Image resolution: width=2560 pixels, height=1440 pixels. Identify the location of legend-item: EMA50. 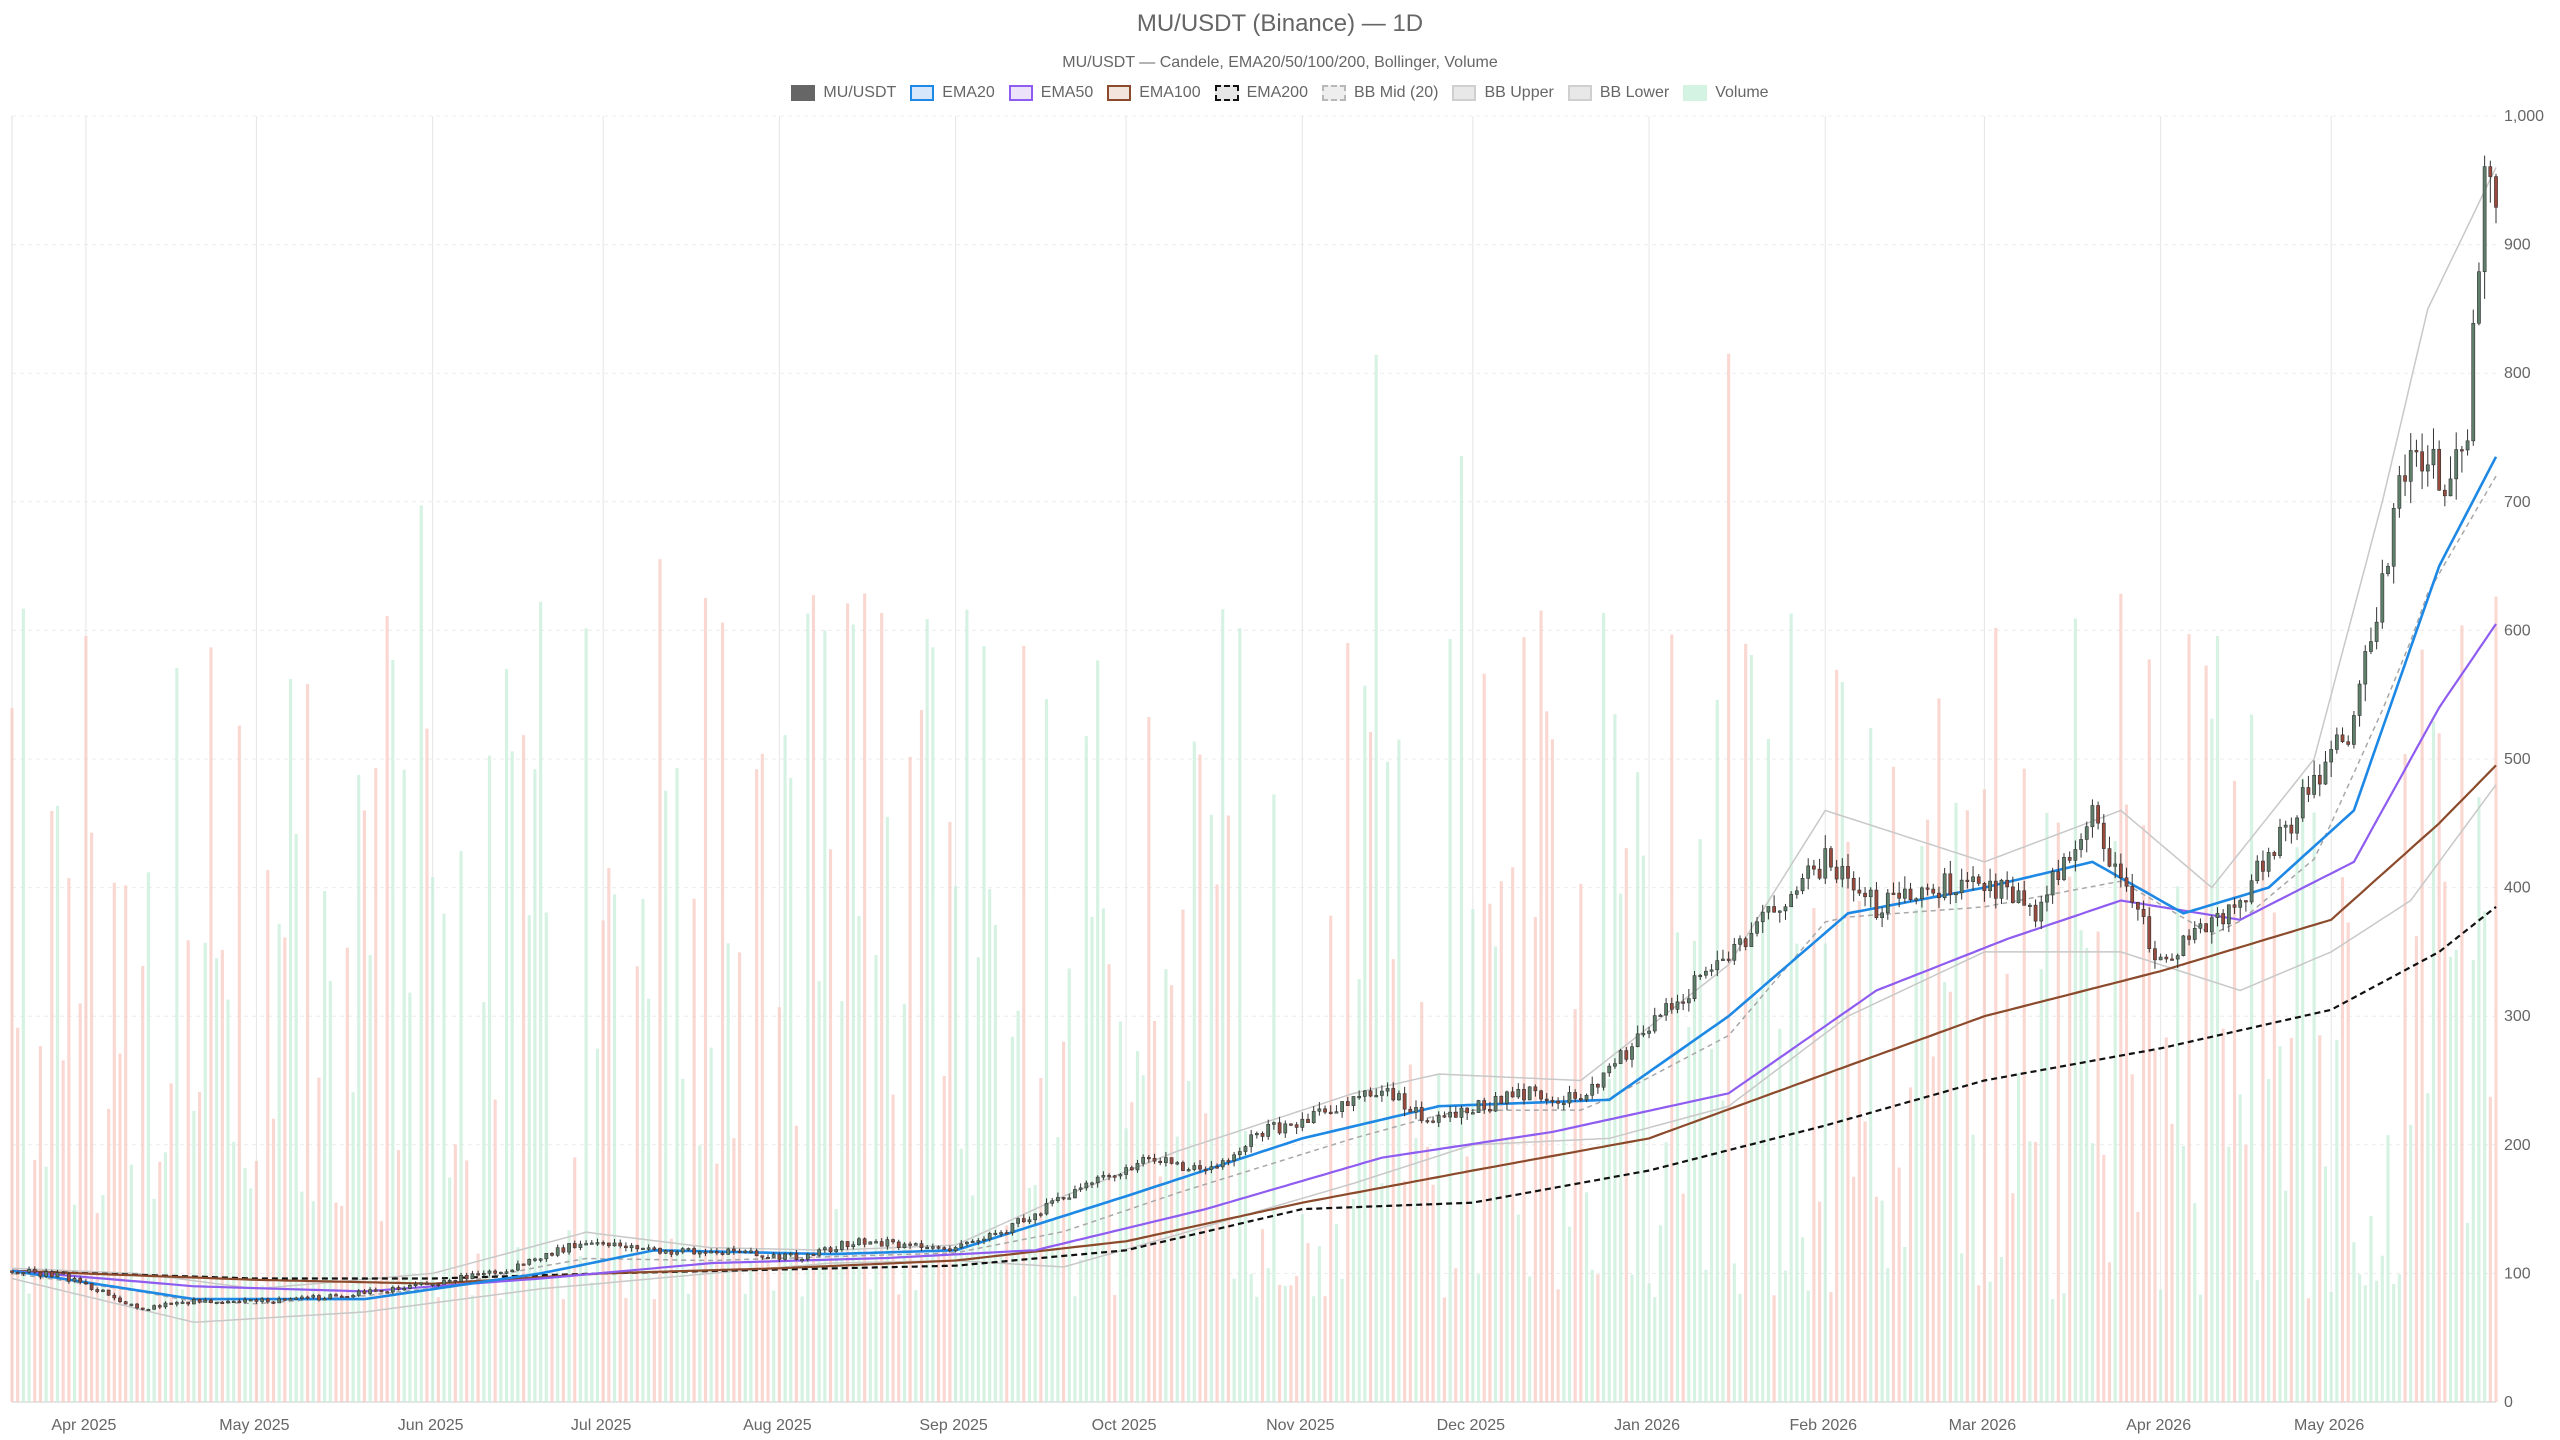
(1050, 93).